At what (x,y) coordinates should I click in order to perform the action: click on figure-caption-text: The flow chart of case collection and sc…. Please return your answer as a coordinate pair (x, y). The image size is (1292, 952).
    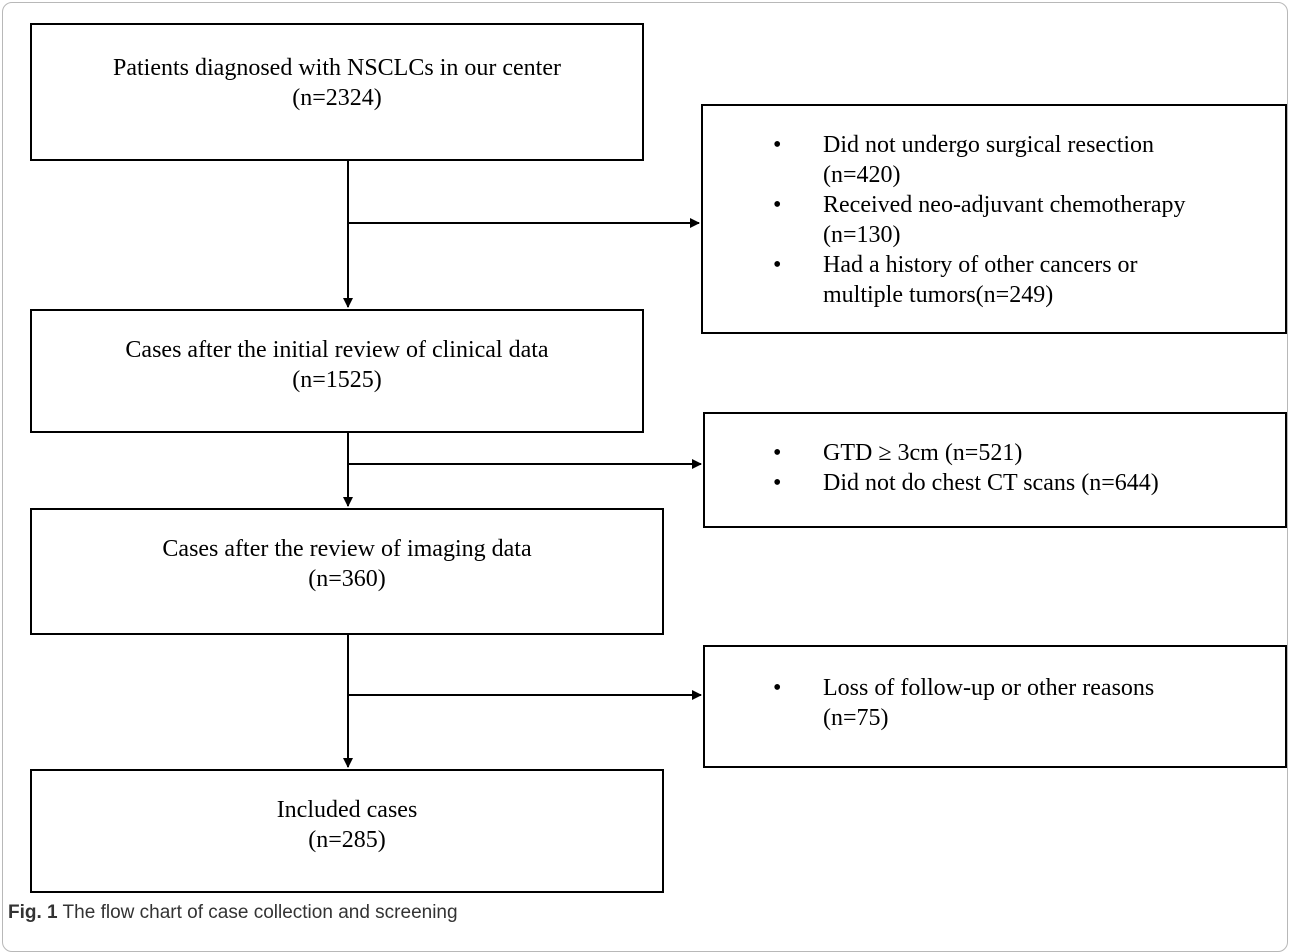
    Looking at the image, I should click on (257, 912).